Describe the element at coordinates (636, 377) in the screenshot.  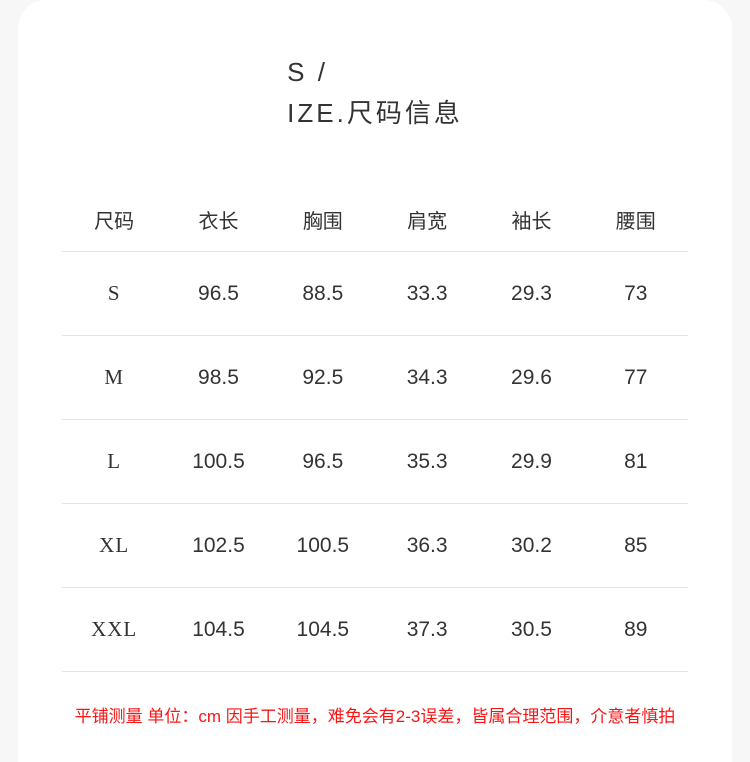
I see `cell-measurement-value: 77` at that location.